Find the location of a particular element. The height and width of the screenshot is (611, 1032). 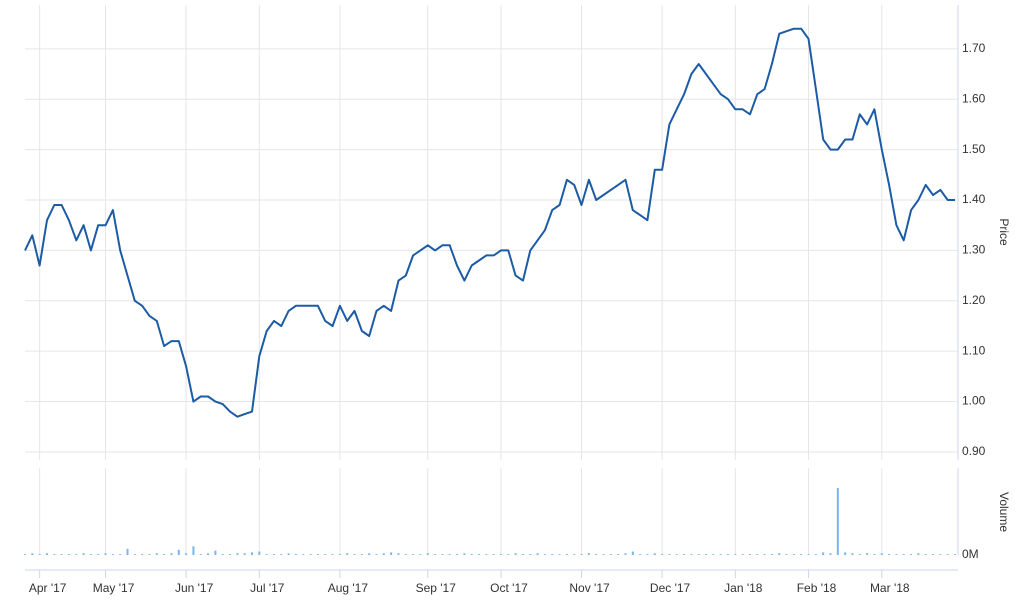

volume-axis-title: Volume is located at coordinates (1004, 512).